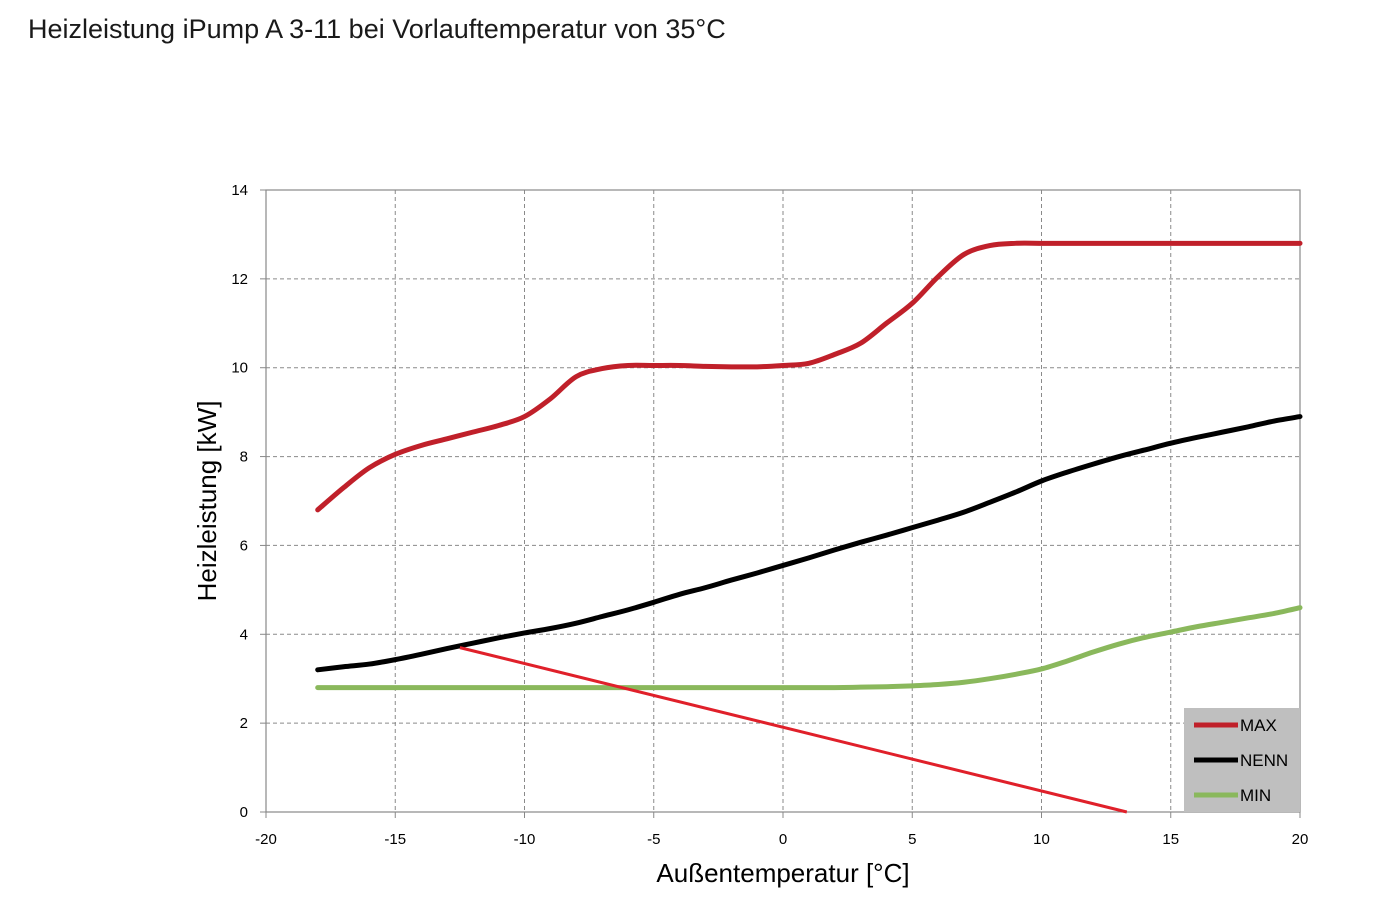 Image resolution: width=1398 pixels, height=903 pixels. I want to click on y-tick-label: 2, so click(244, 723).